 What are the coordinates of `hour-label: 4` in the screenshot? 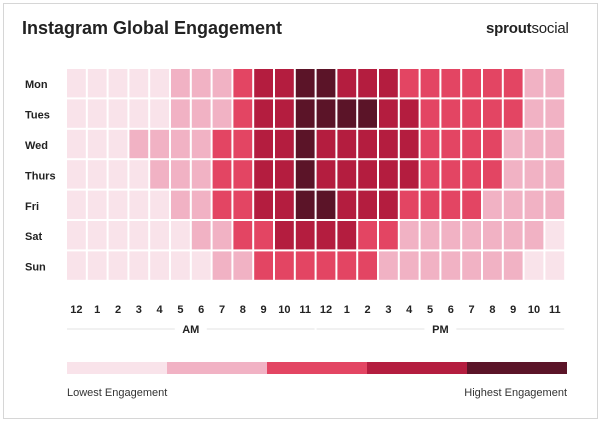 It's located at (409, 310).